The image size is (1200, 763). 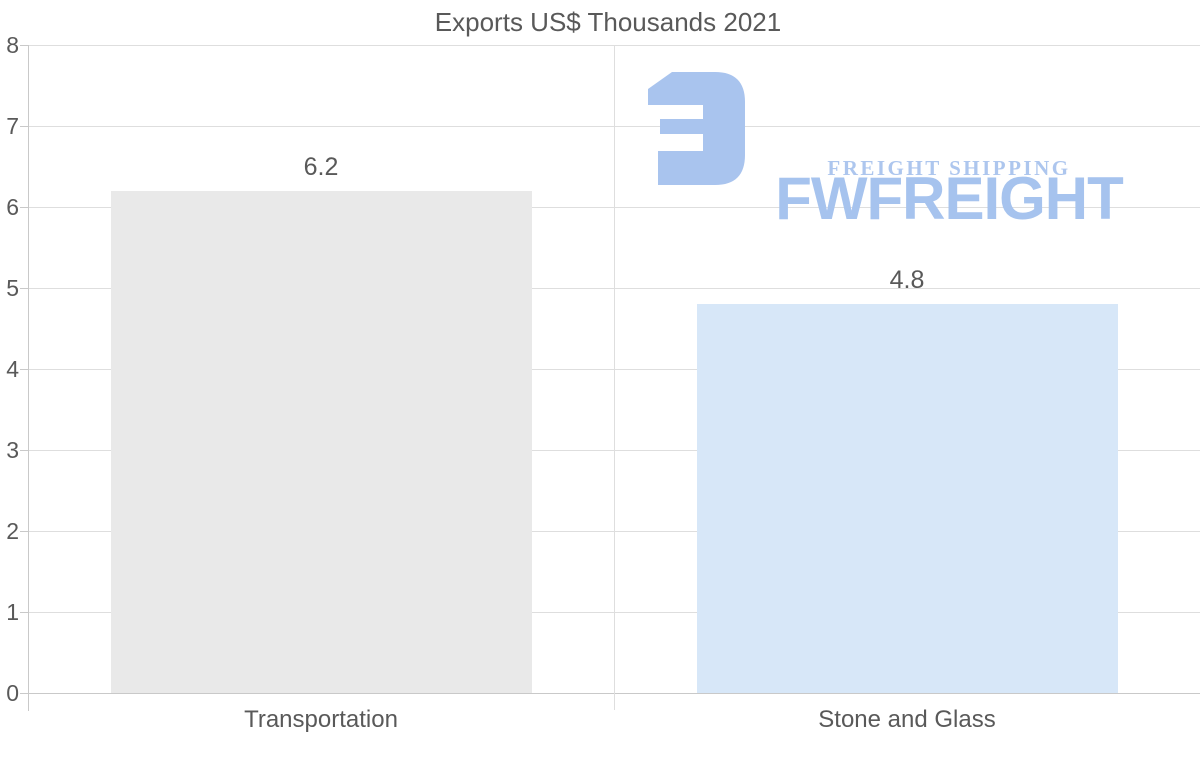 What do you see at coordinates (12, 207) in the screenshot?
I see `y-tick-label: 6` at bounding box center [12, 207].